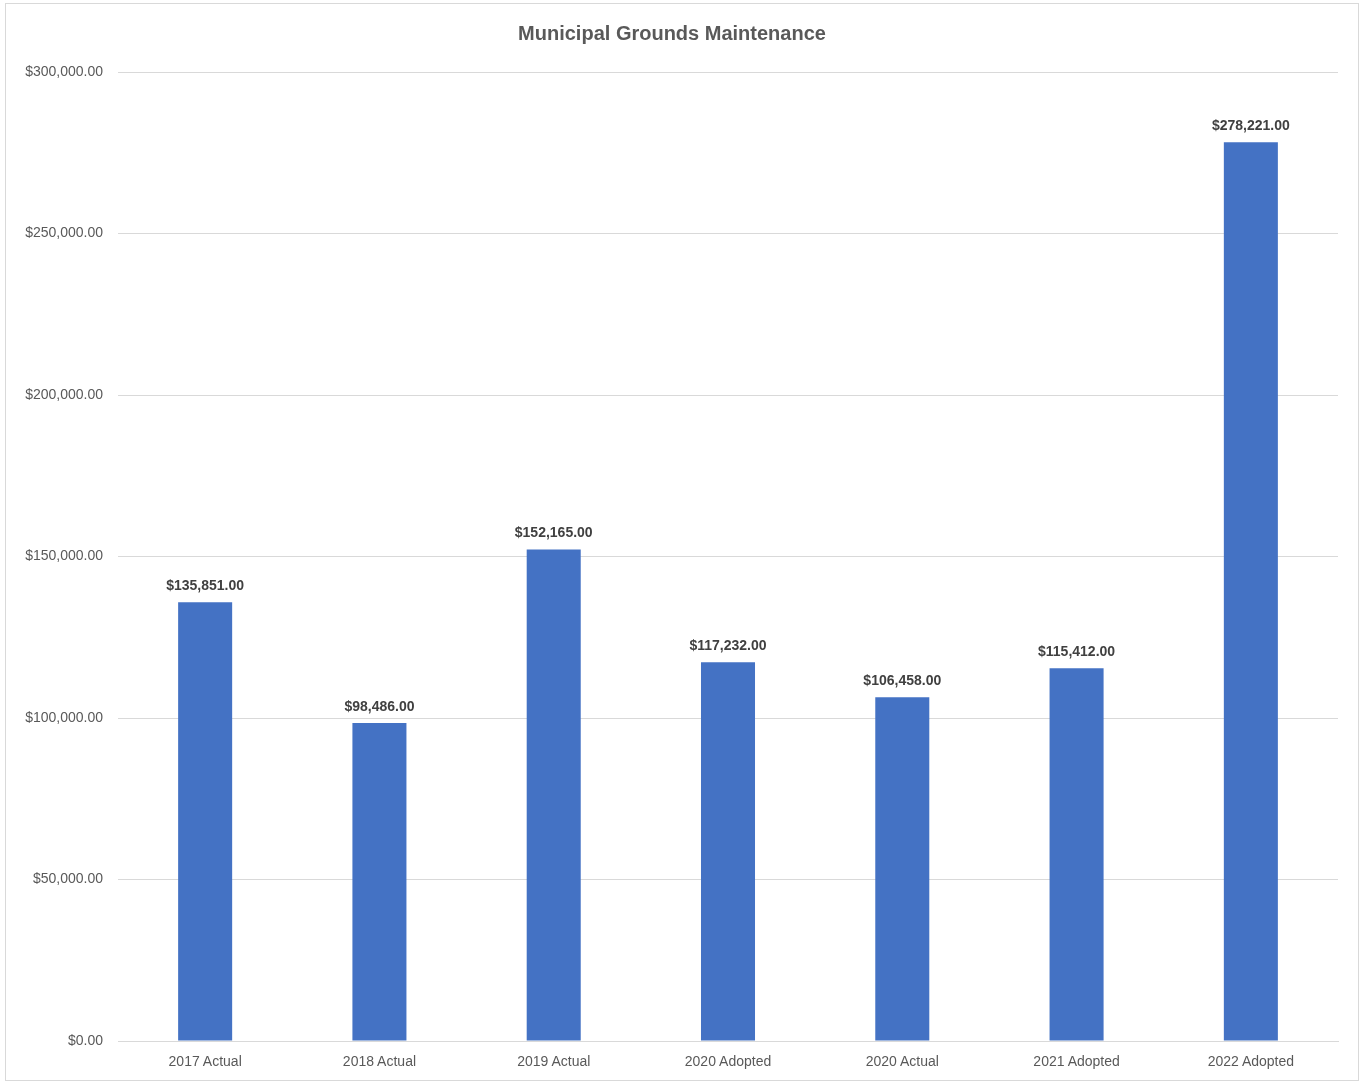 Image resolution: width=1359 pixels, height=1082 pixels. What do you see at coordinates (902, 1061) in the screenshot?
I see `x-tick-label: 2020 Actual` at bounding box center [902, 1061].